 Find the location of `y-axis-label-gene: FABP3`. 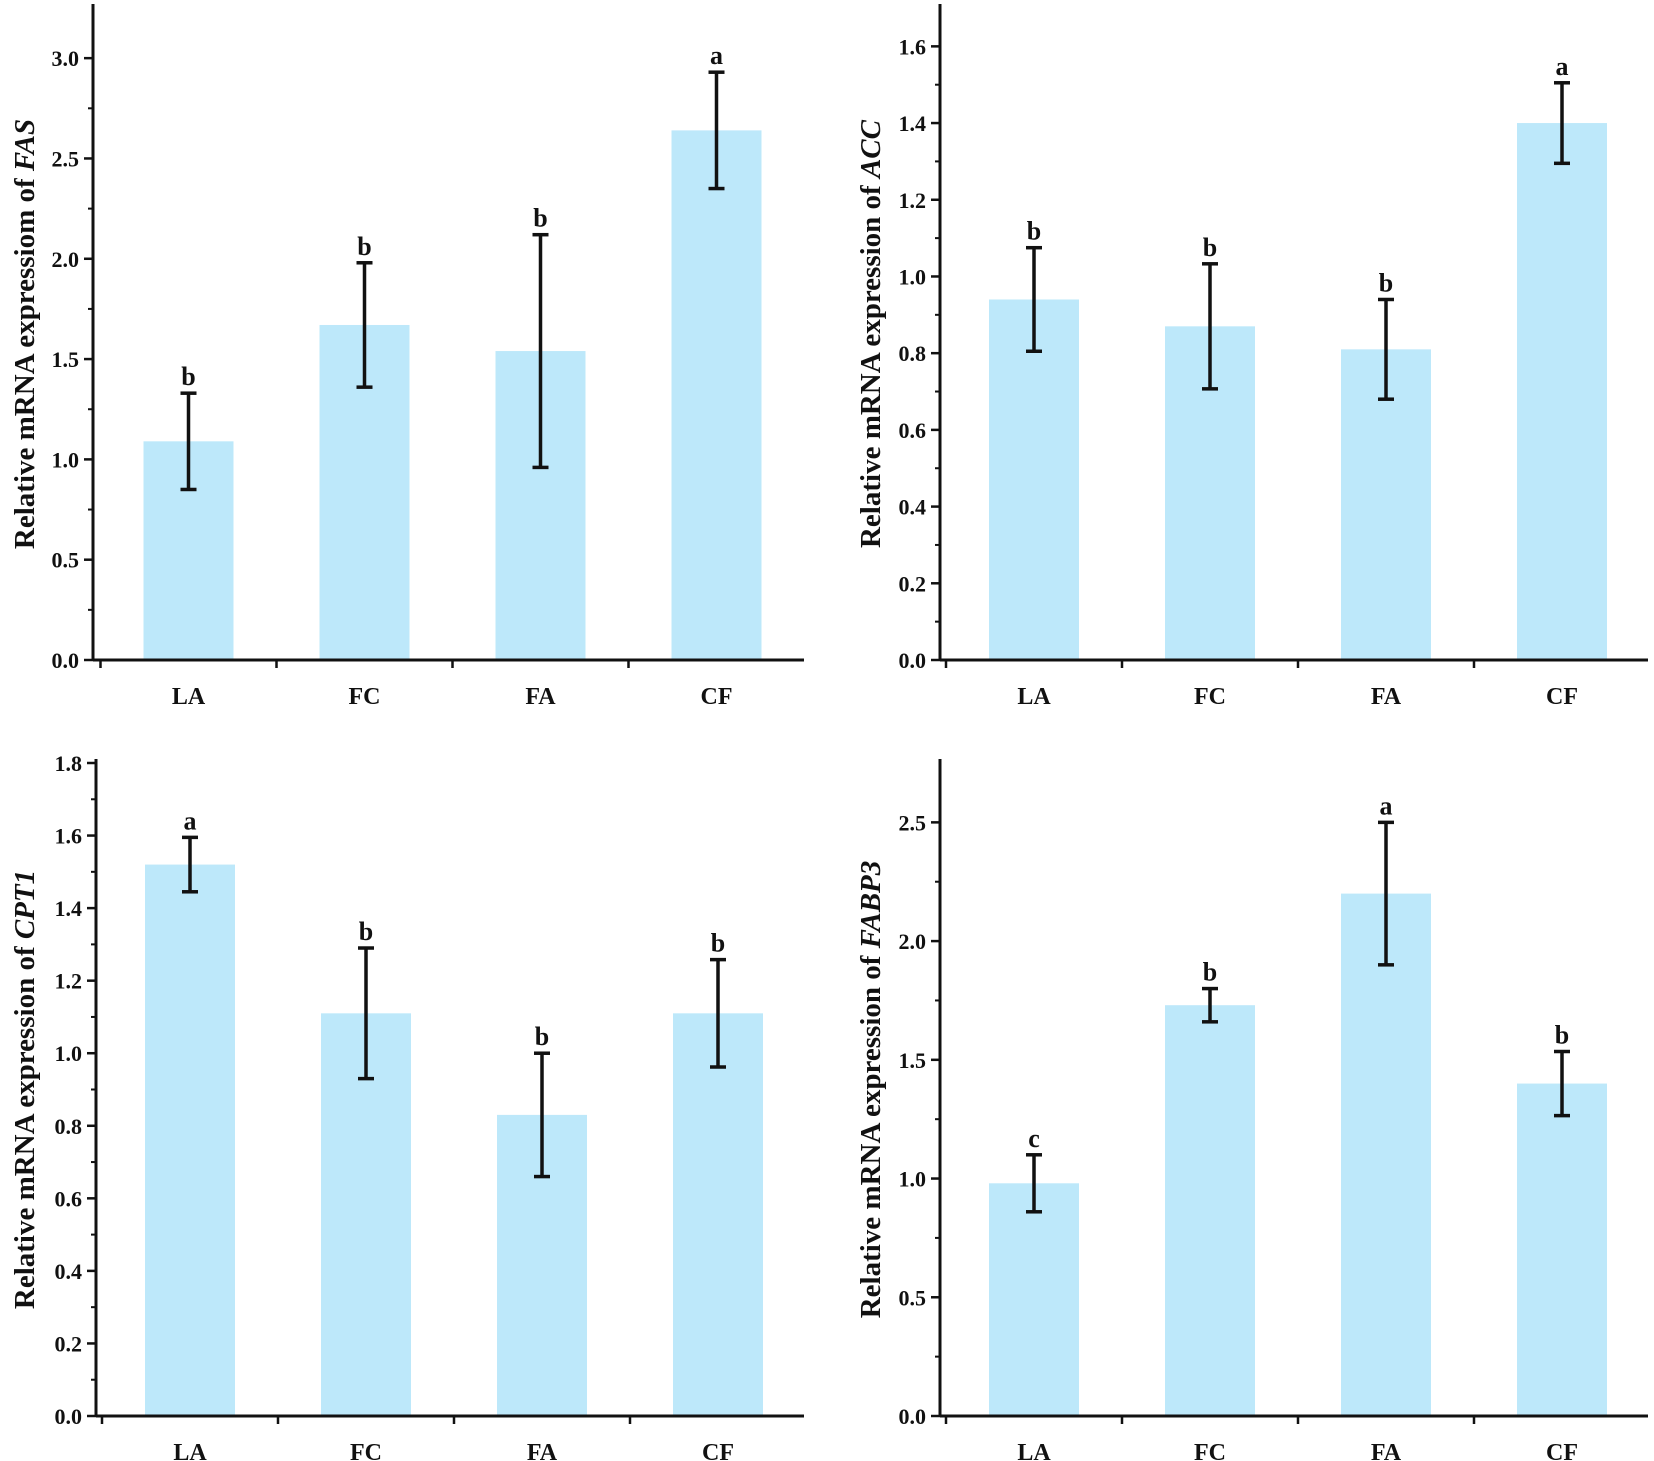

y-axis-label-gene: FABP3 is located at coordinates (871, 905).